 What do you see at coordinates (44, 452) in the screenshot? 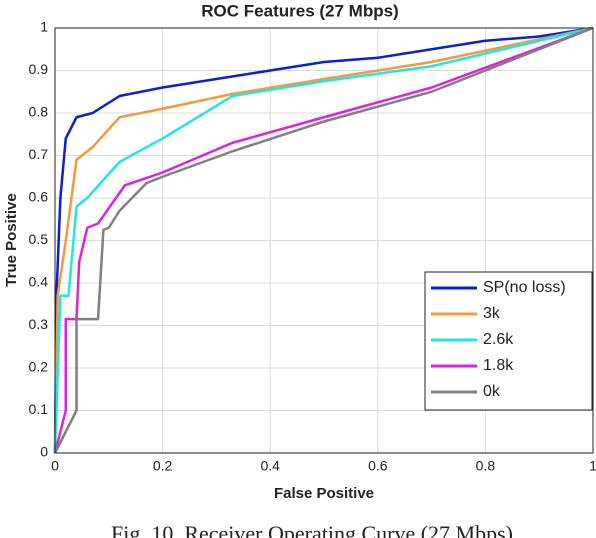
I see `y-tick-label: 0` at bounding box center [44, 452].